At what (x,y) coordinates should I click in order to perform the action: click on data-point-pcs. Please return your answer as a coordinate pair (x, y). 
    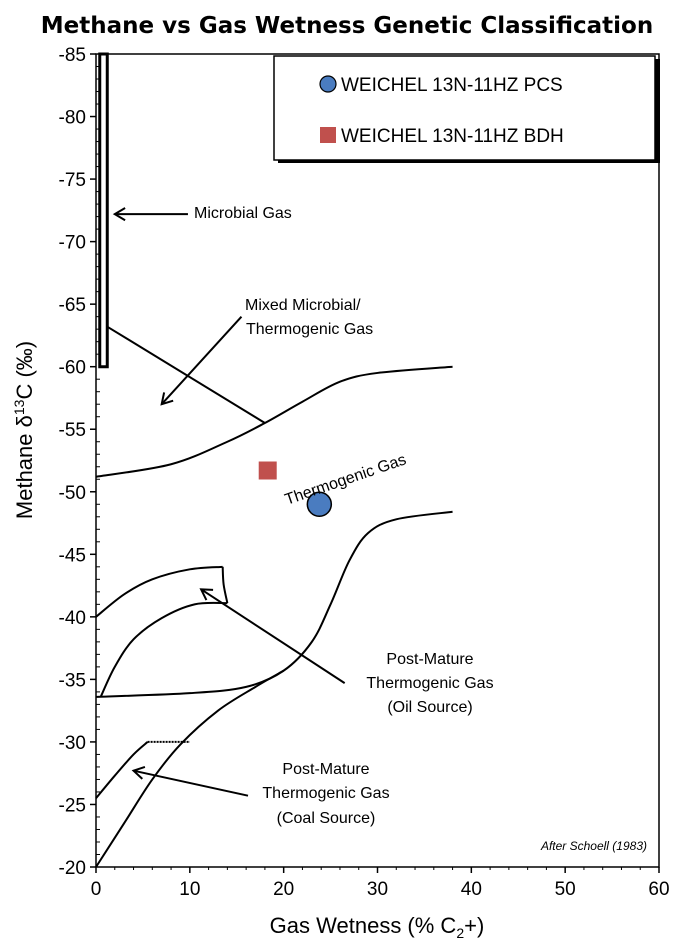
    Looking at the image, I should click on (319, 504).